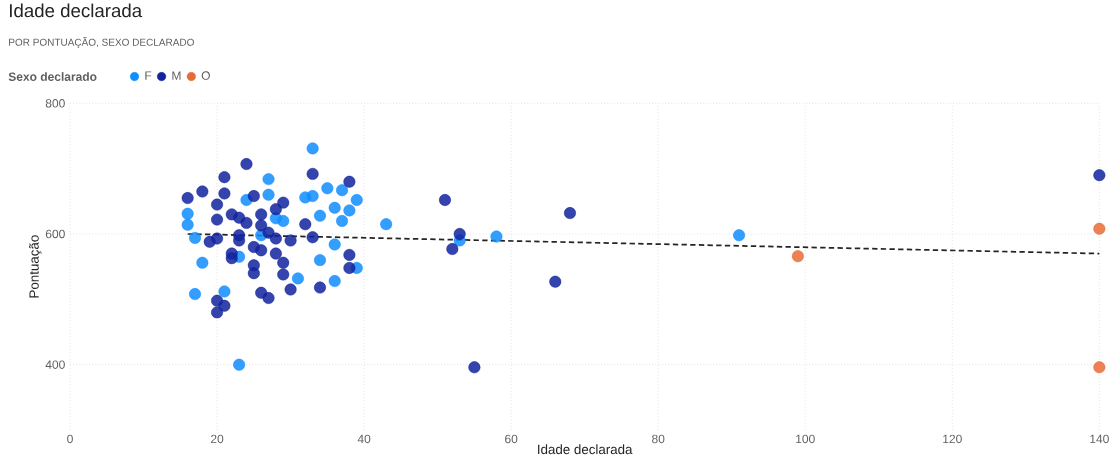 The width and height of the screenshot is (1120, 474). I want to click on y-tick-label: 600, so click(55, 234).